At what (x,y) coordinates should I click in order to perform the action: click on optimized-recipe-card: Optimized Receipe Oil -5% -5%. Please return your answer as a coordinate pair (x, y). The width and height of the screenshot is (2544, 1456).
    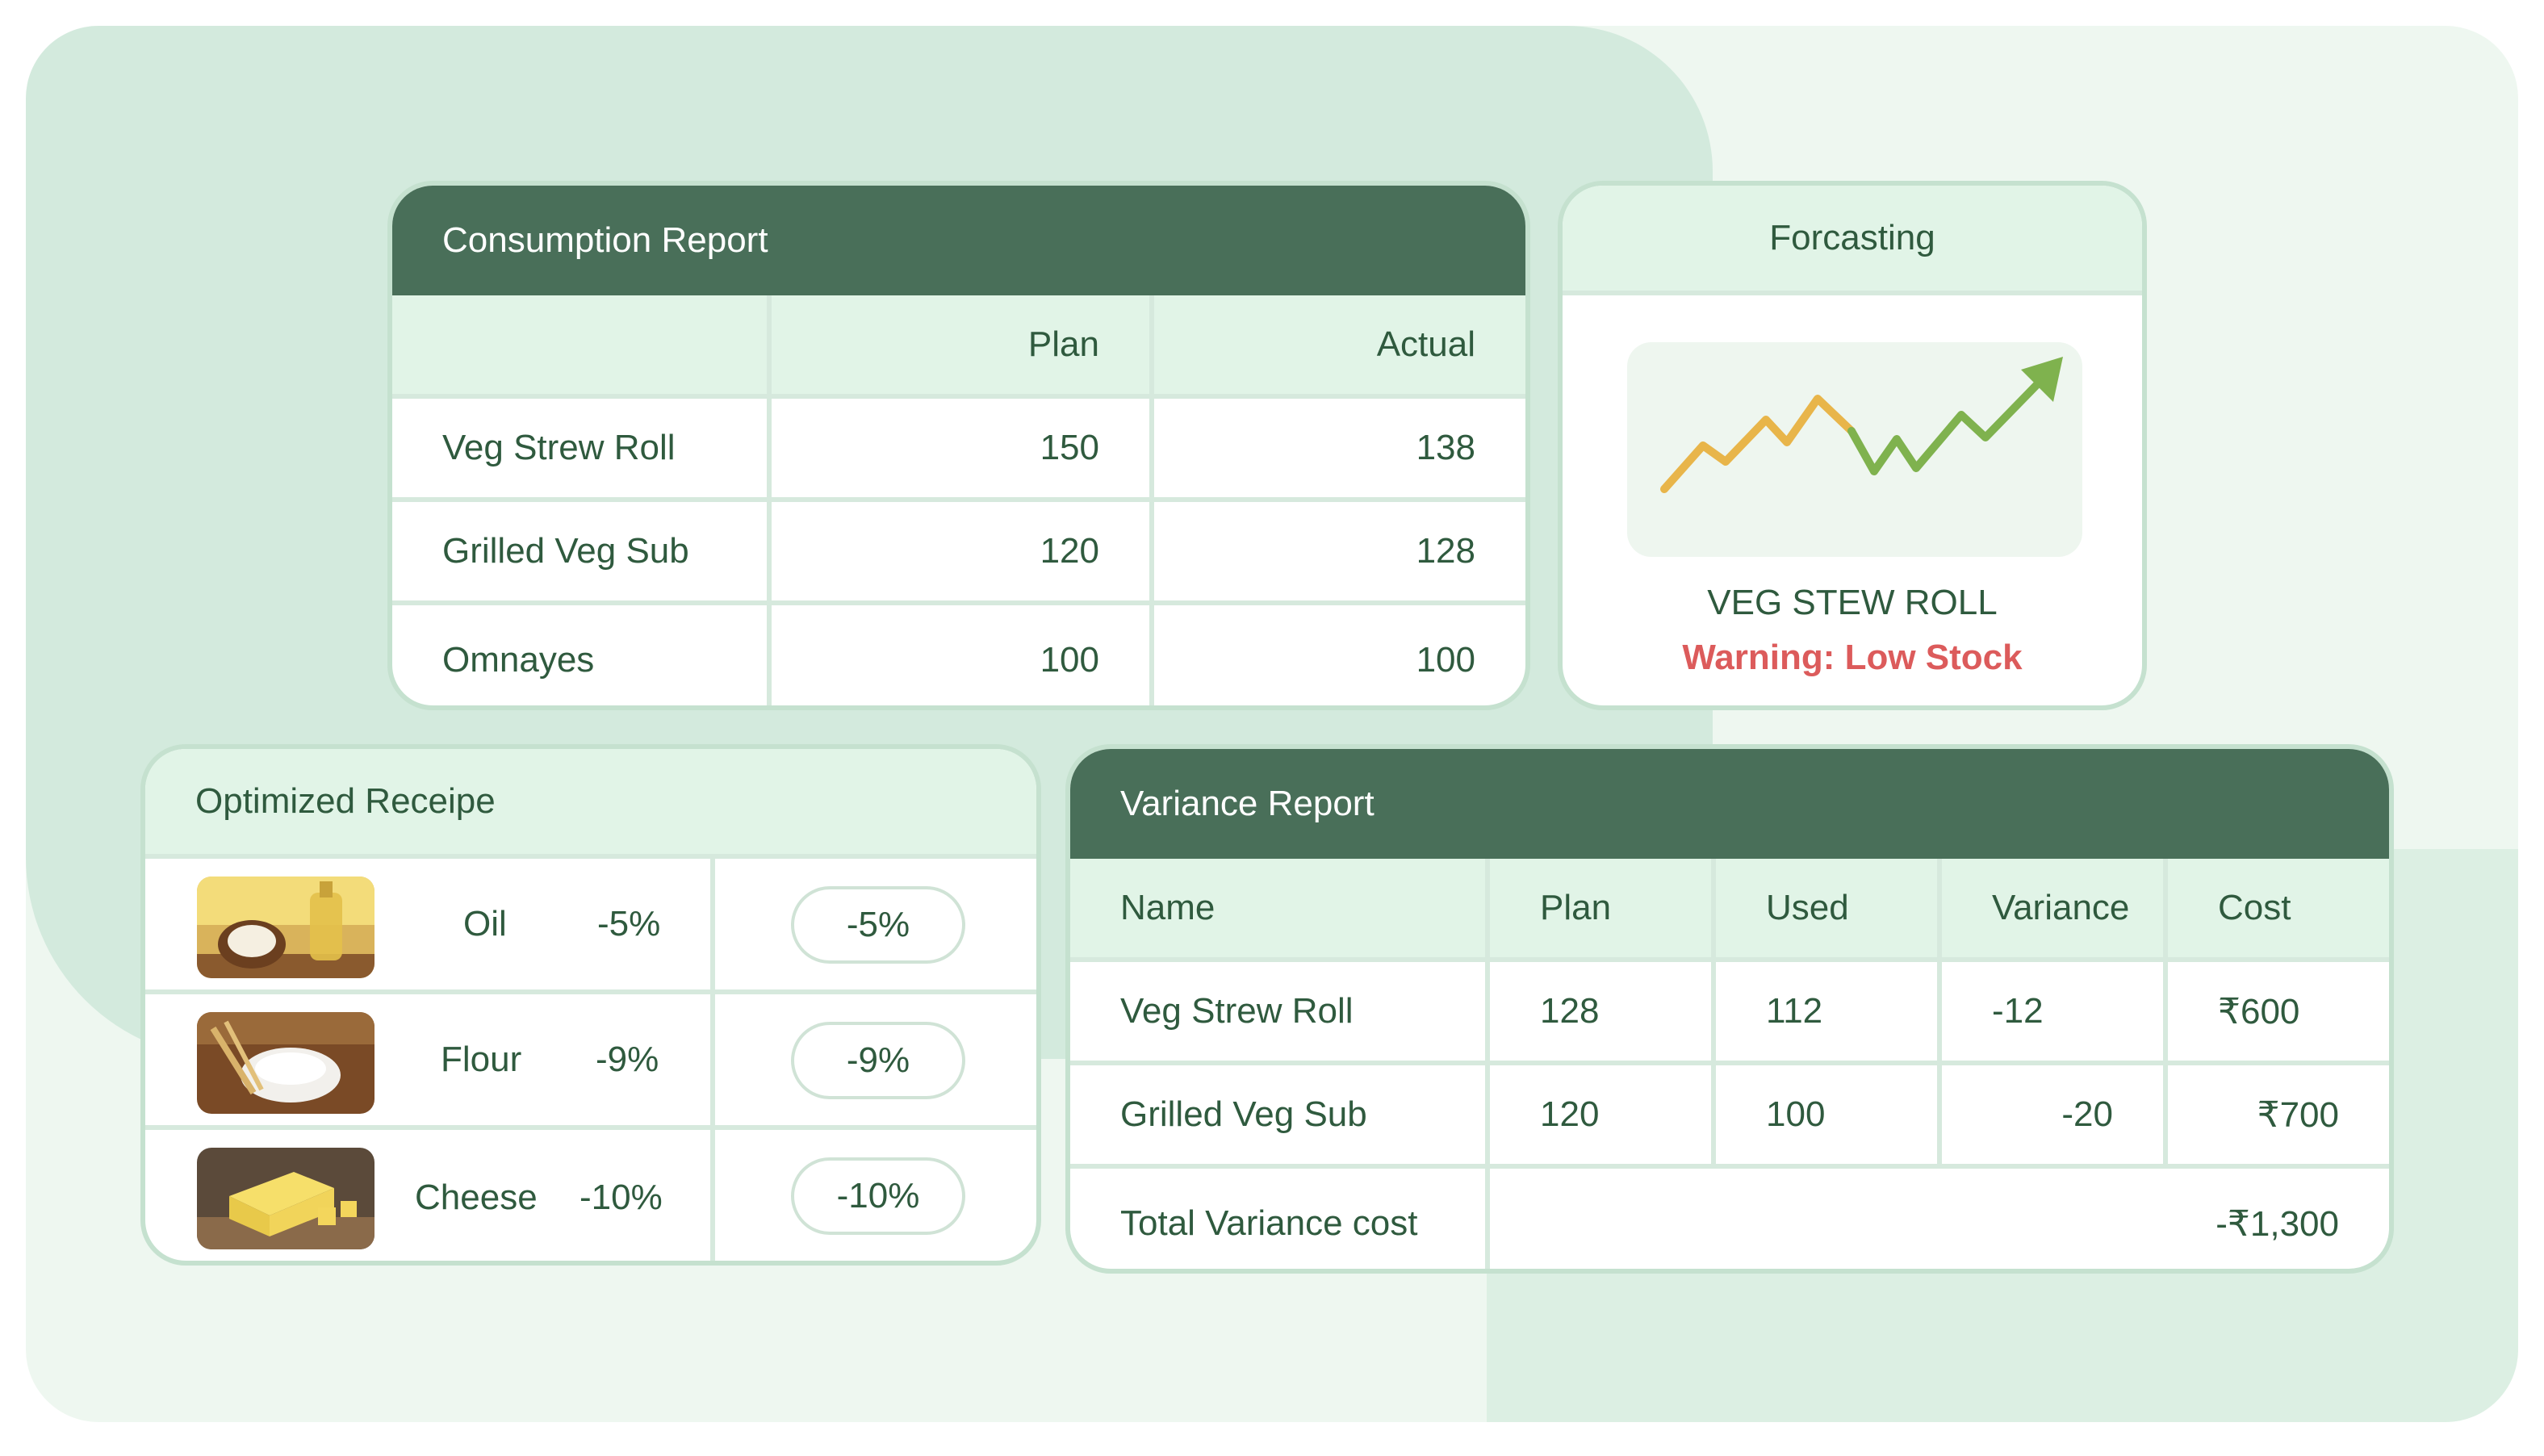
    Looking at the image, I should click on (590, 1005).